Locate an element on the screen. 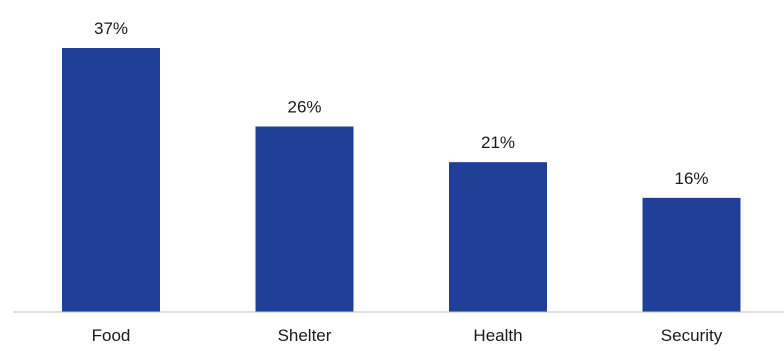 The height and width of the screenshot is (351, 784). data-label-health: 21% is located at coordinates (498, 142).